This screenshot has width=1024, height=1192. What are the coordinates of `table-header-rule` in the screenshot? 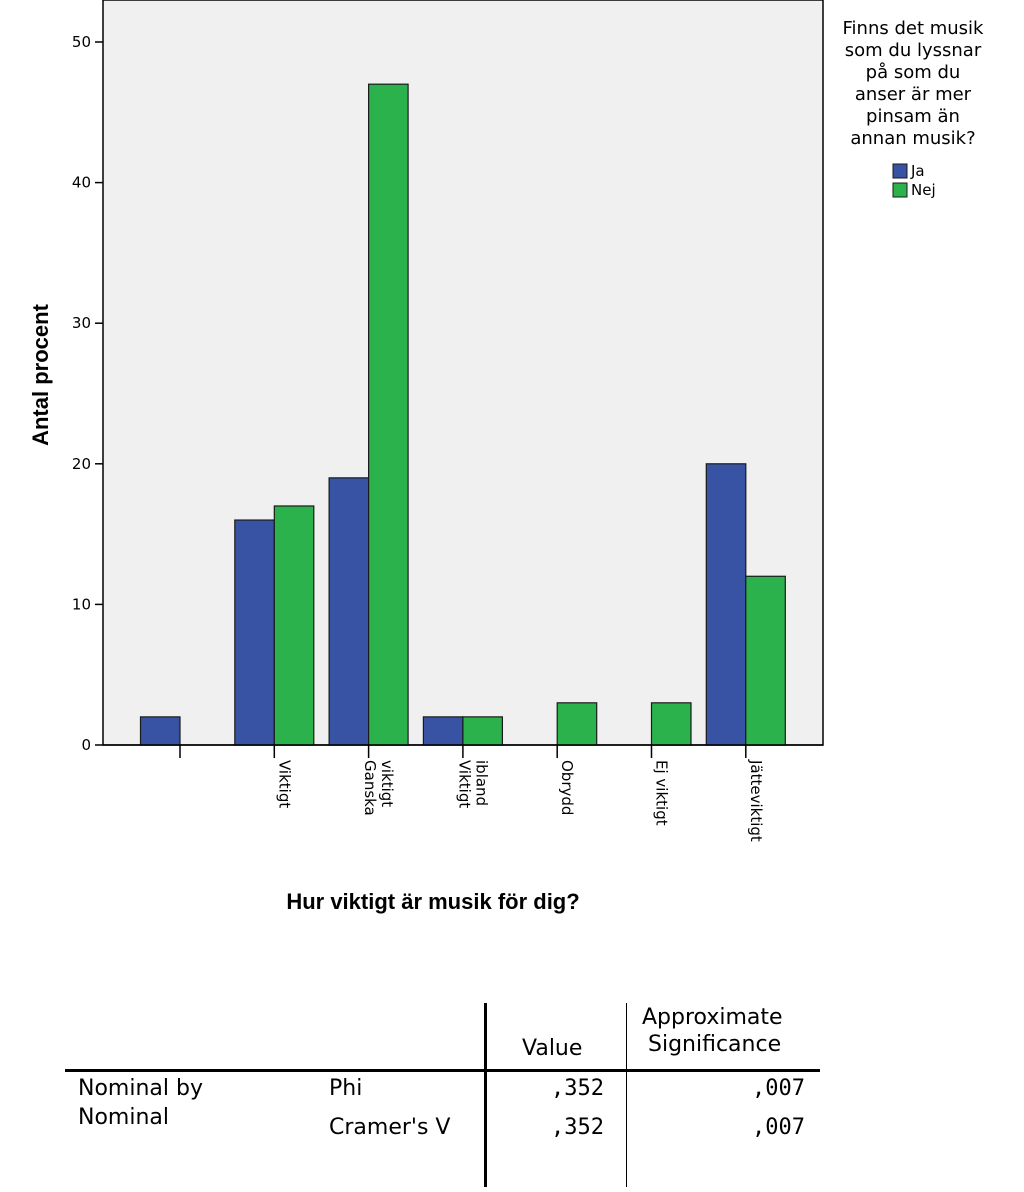 It's located at (442, 1070).